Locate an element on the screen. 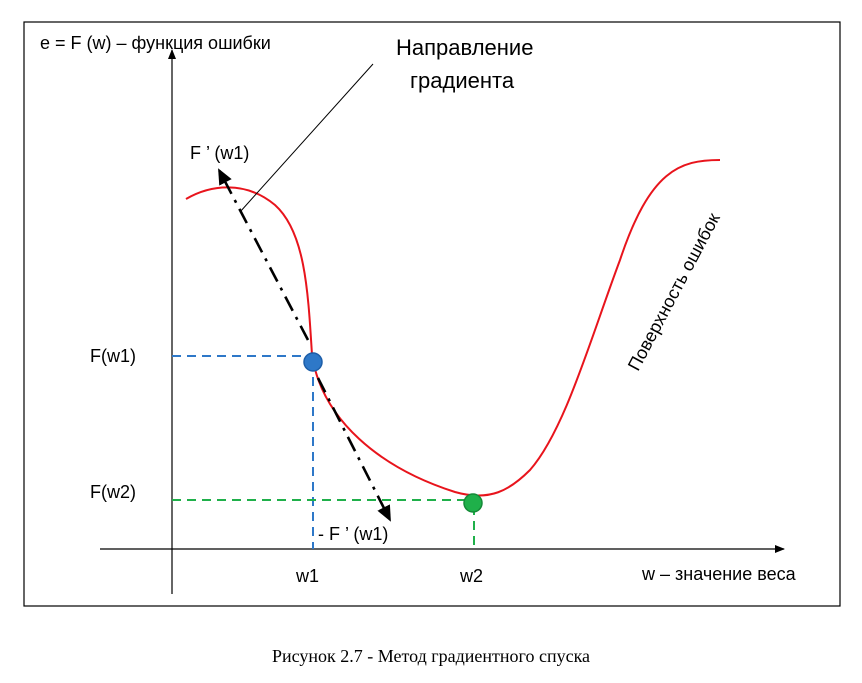 Image resolution: width=862 pixels, height=683 pixels. negative-gradient-arrow is located at coordinates (354, 449).